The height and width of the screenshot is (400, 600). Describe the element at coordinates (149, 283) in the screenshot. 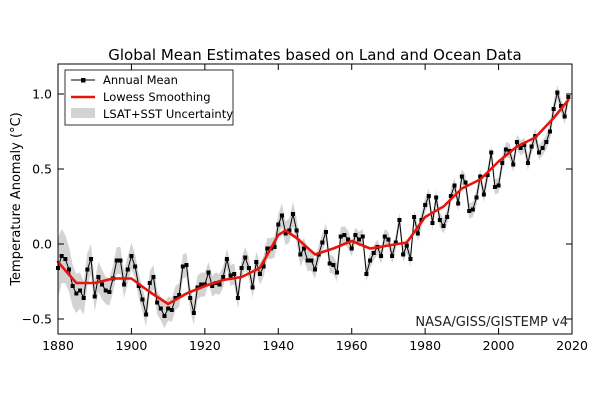

I see `annual-mean-point-1905` at that location.